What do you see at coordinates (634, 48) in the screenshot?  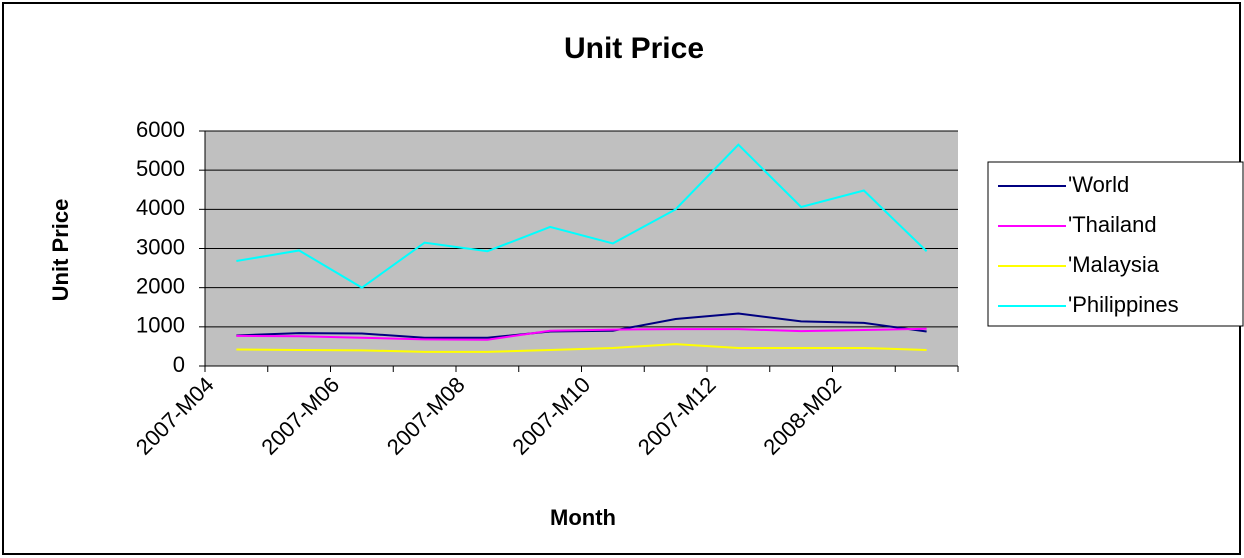 I see `chart-title: Unit Price` at bounding box center [634, 48].